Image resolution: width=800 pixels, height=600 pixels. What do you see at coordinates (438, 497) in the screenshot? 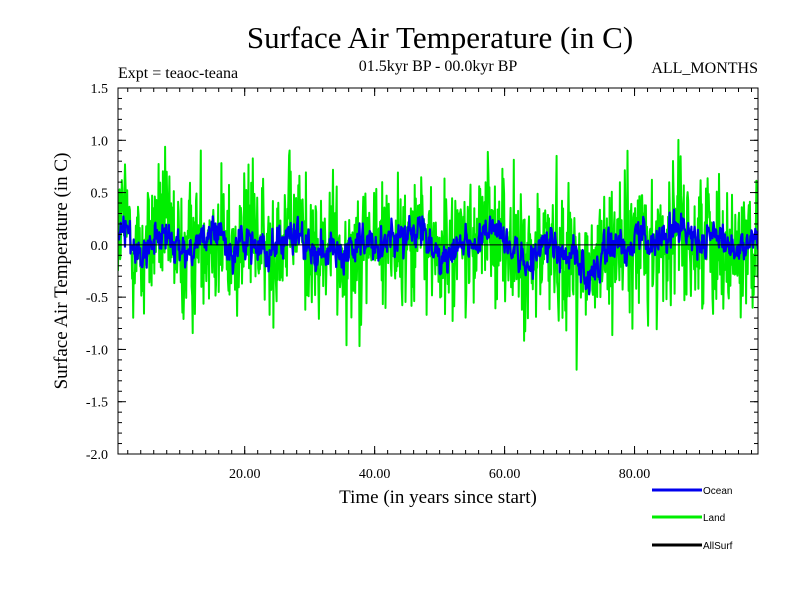
I see `x-axis-label: Time (in years since start)` at bounding box center [438, 497].